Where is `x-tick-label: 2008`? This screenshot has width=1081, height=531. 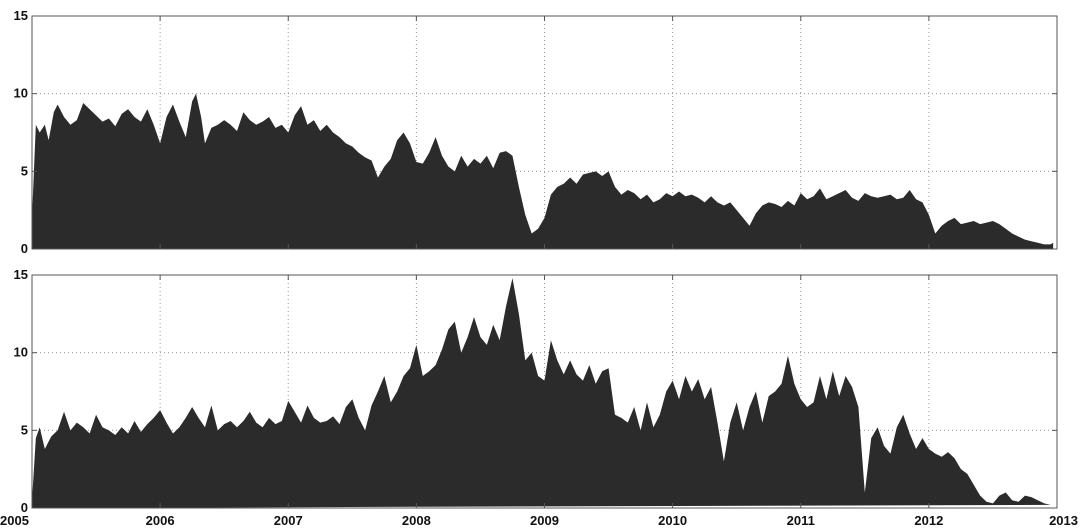 x-tick-label: 2008 is located at coordinates (416, 520).